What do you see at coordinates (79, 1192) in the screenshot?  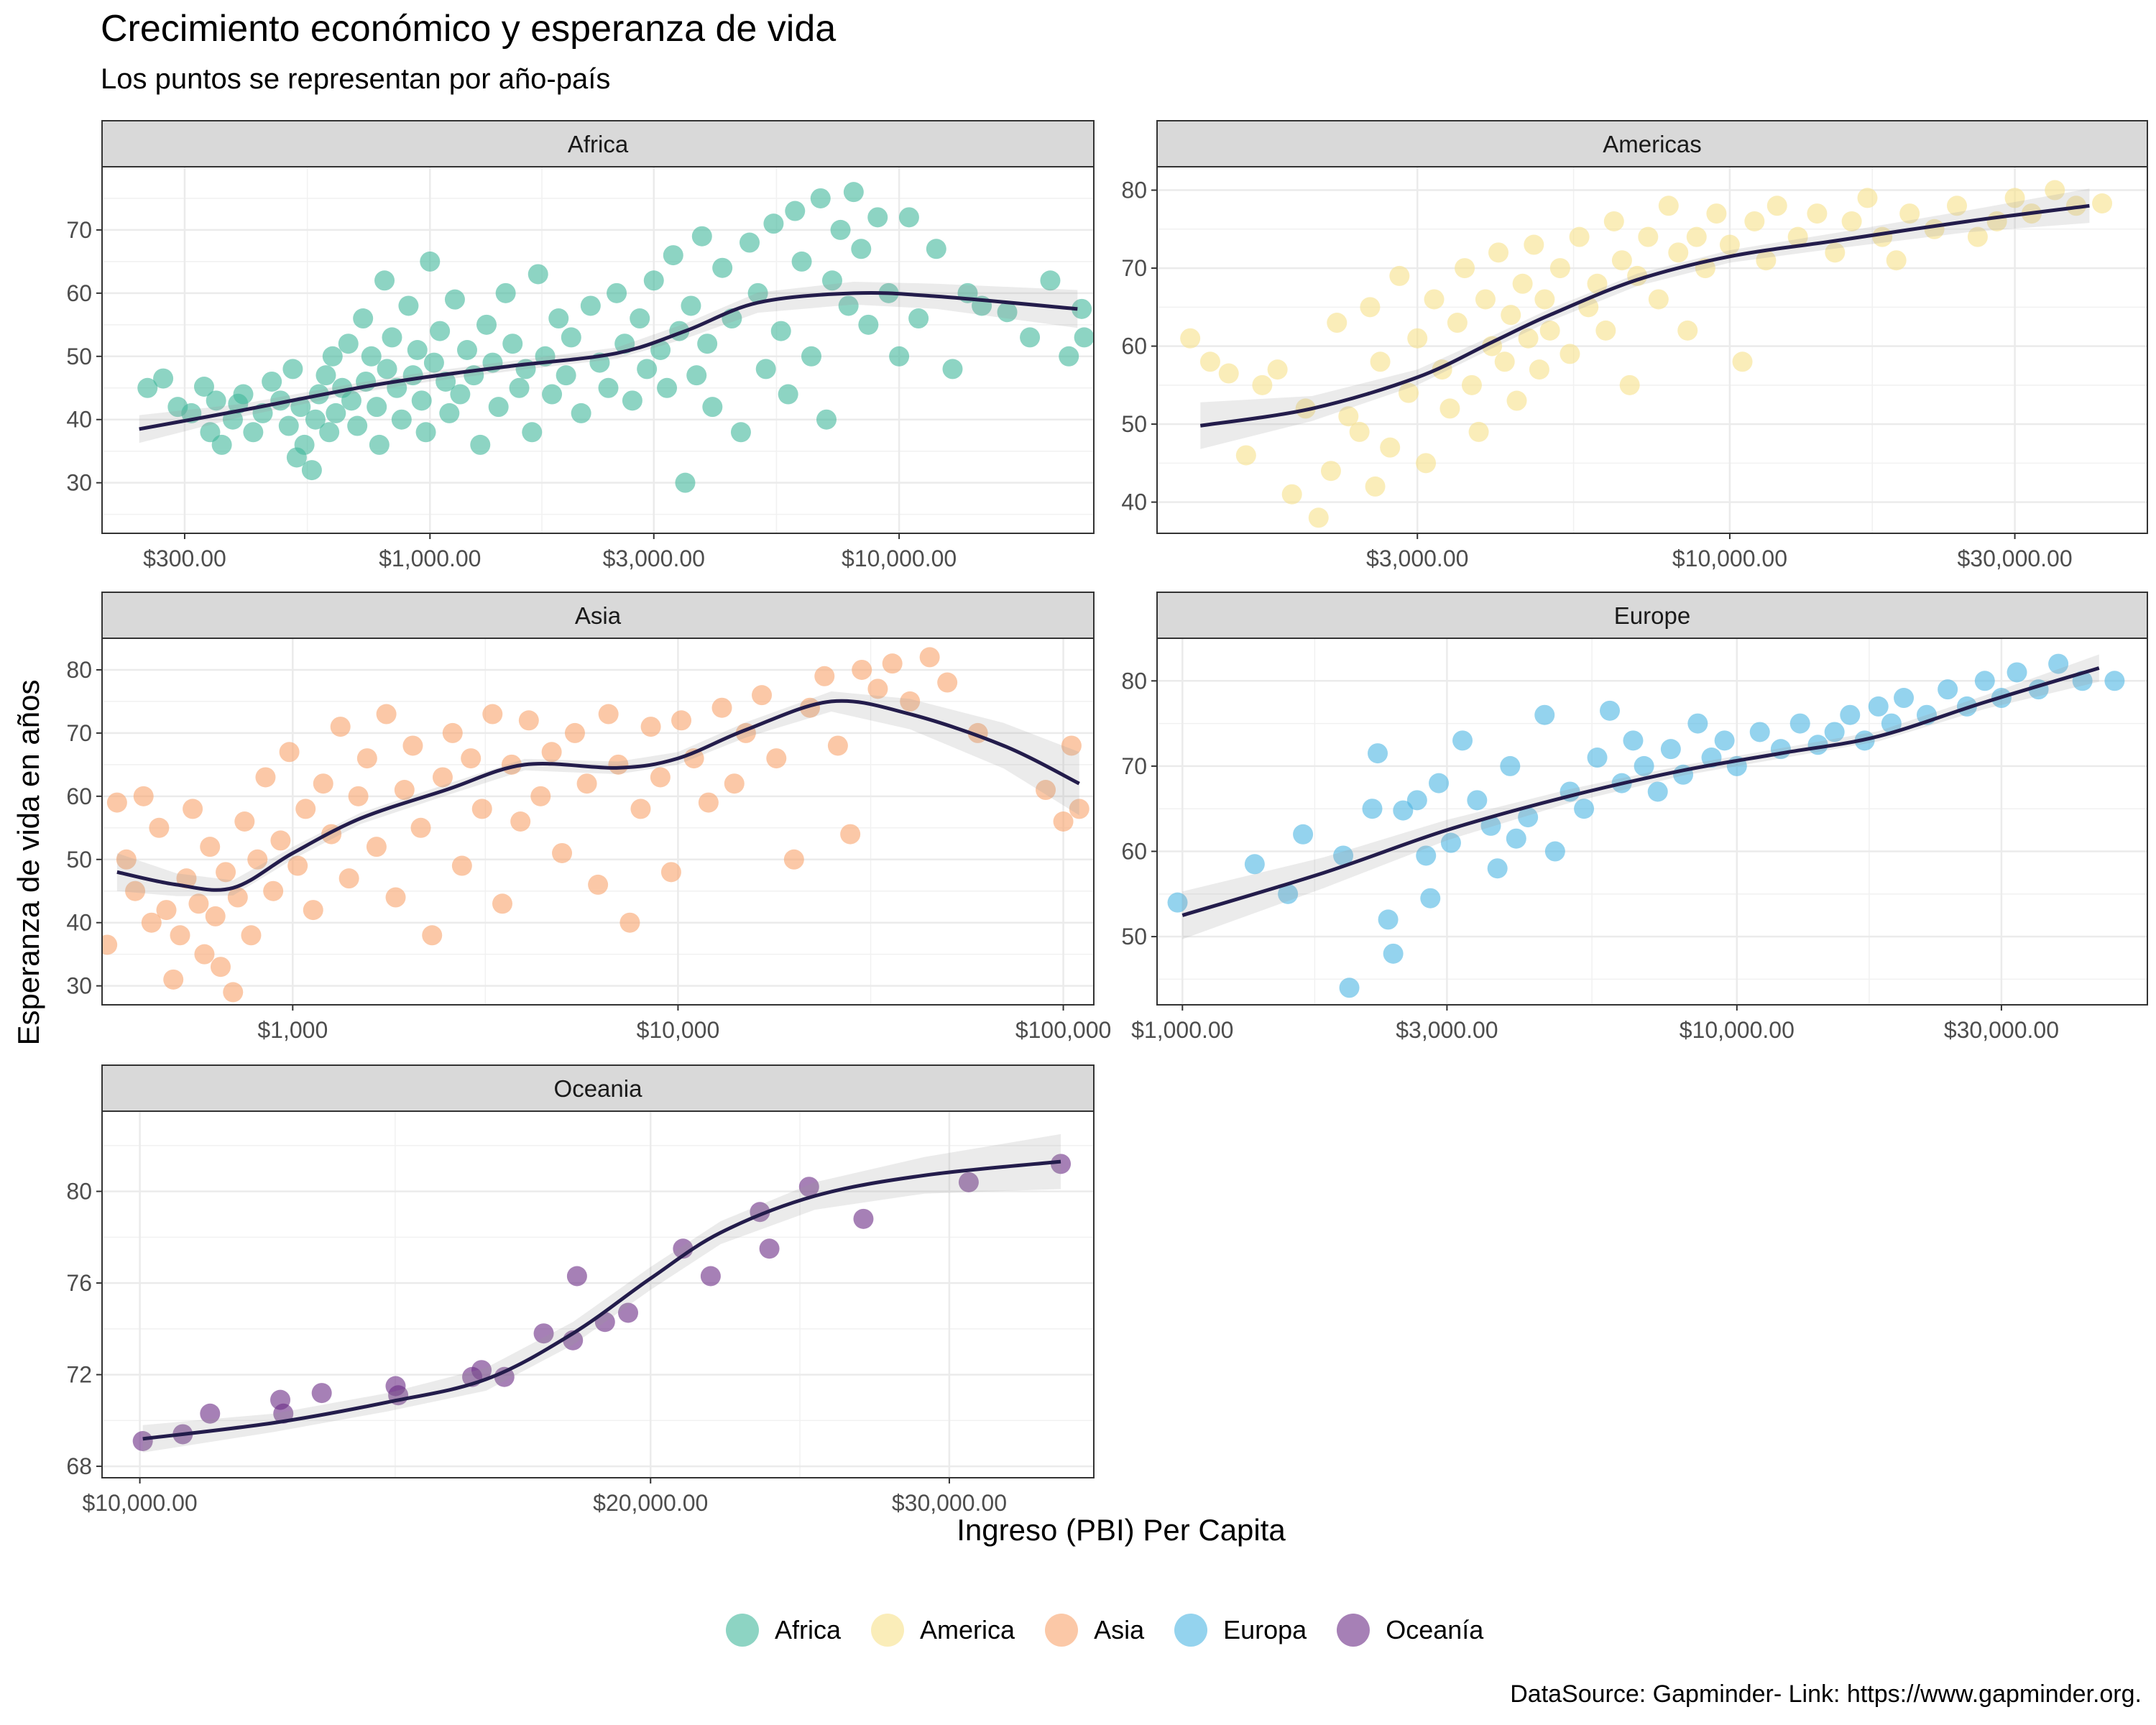 I see `y-tick-label: 80` at bounding box center [79, 1192].